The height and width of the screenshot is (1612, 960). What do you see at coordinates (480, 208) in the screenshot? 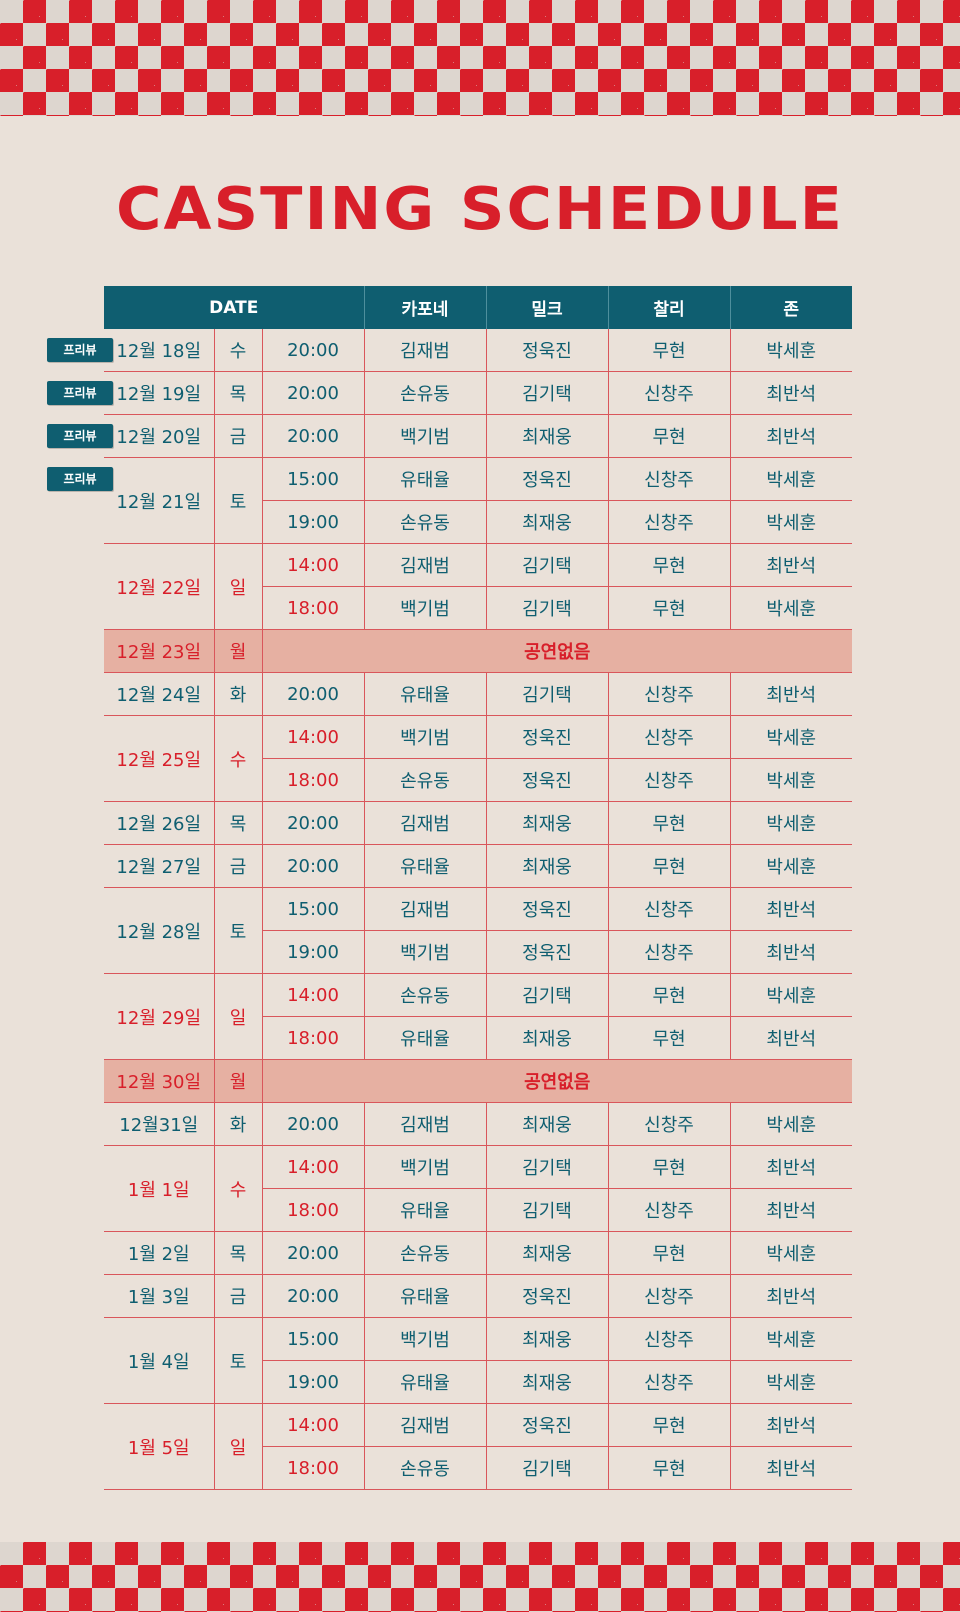
I see `page-title: CASTING SCHEDULE` at bounding box center [480, 208].